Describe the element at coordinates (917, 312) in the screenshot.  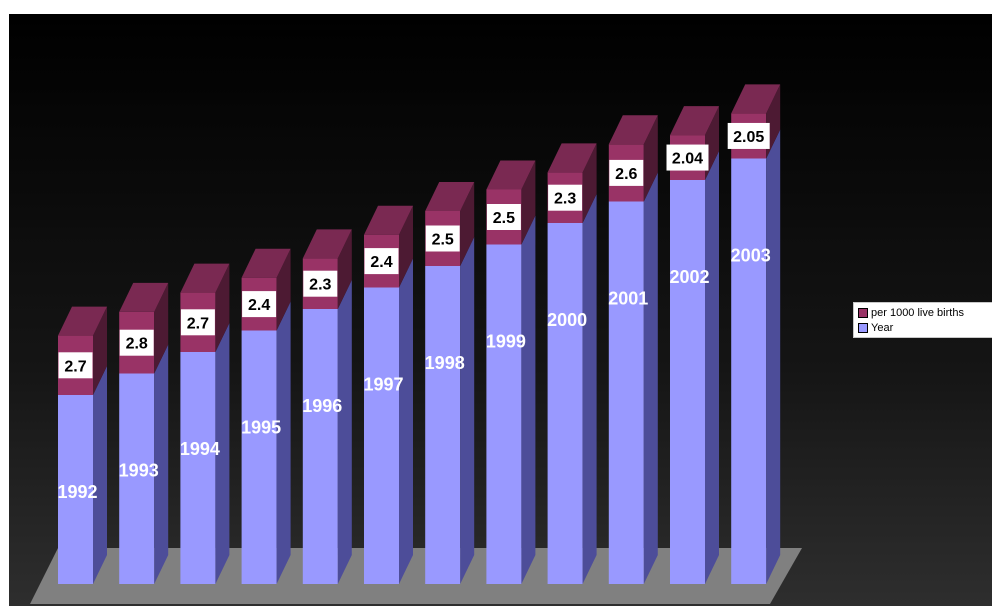
I see `legend-label: per 1000 live births` at that location.